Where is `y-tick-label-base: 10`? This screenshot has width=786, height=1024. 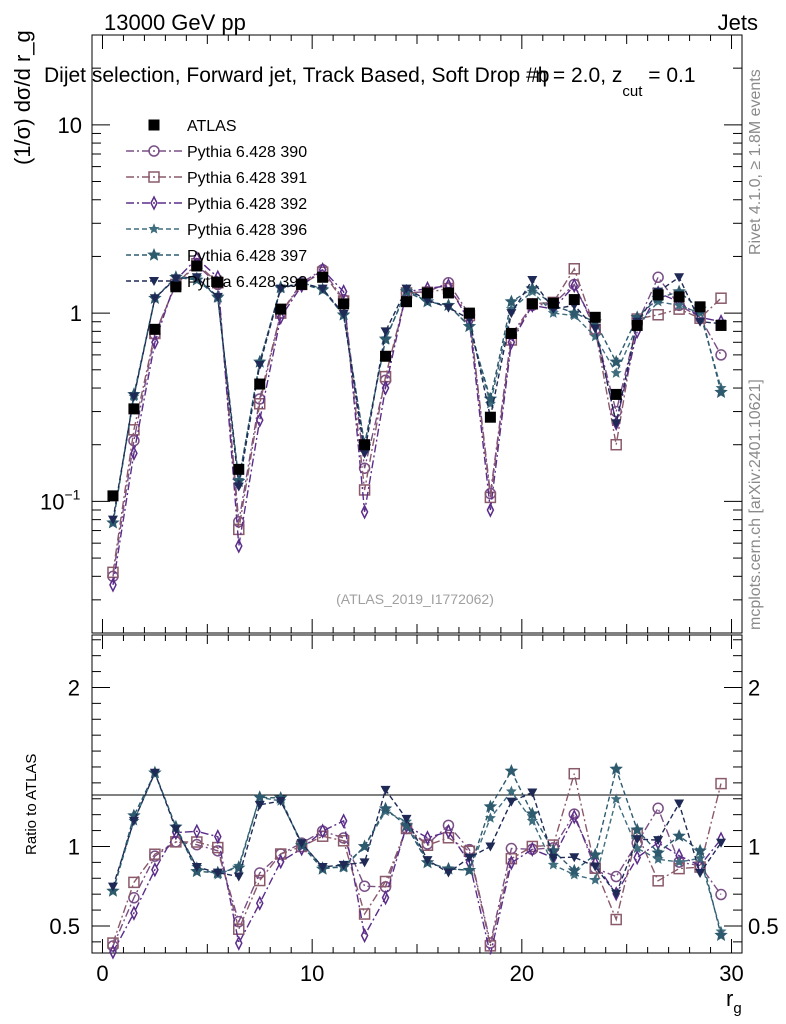
y-tick-label-base: 10 is located at coordinates (52, 501).